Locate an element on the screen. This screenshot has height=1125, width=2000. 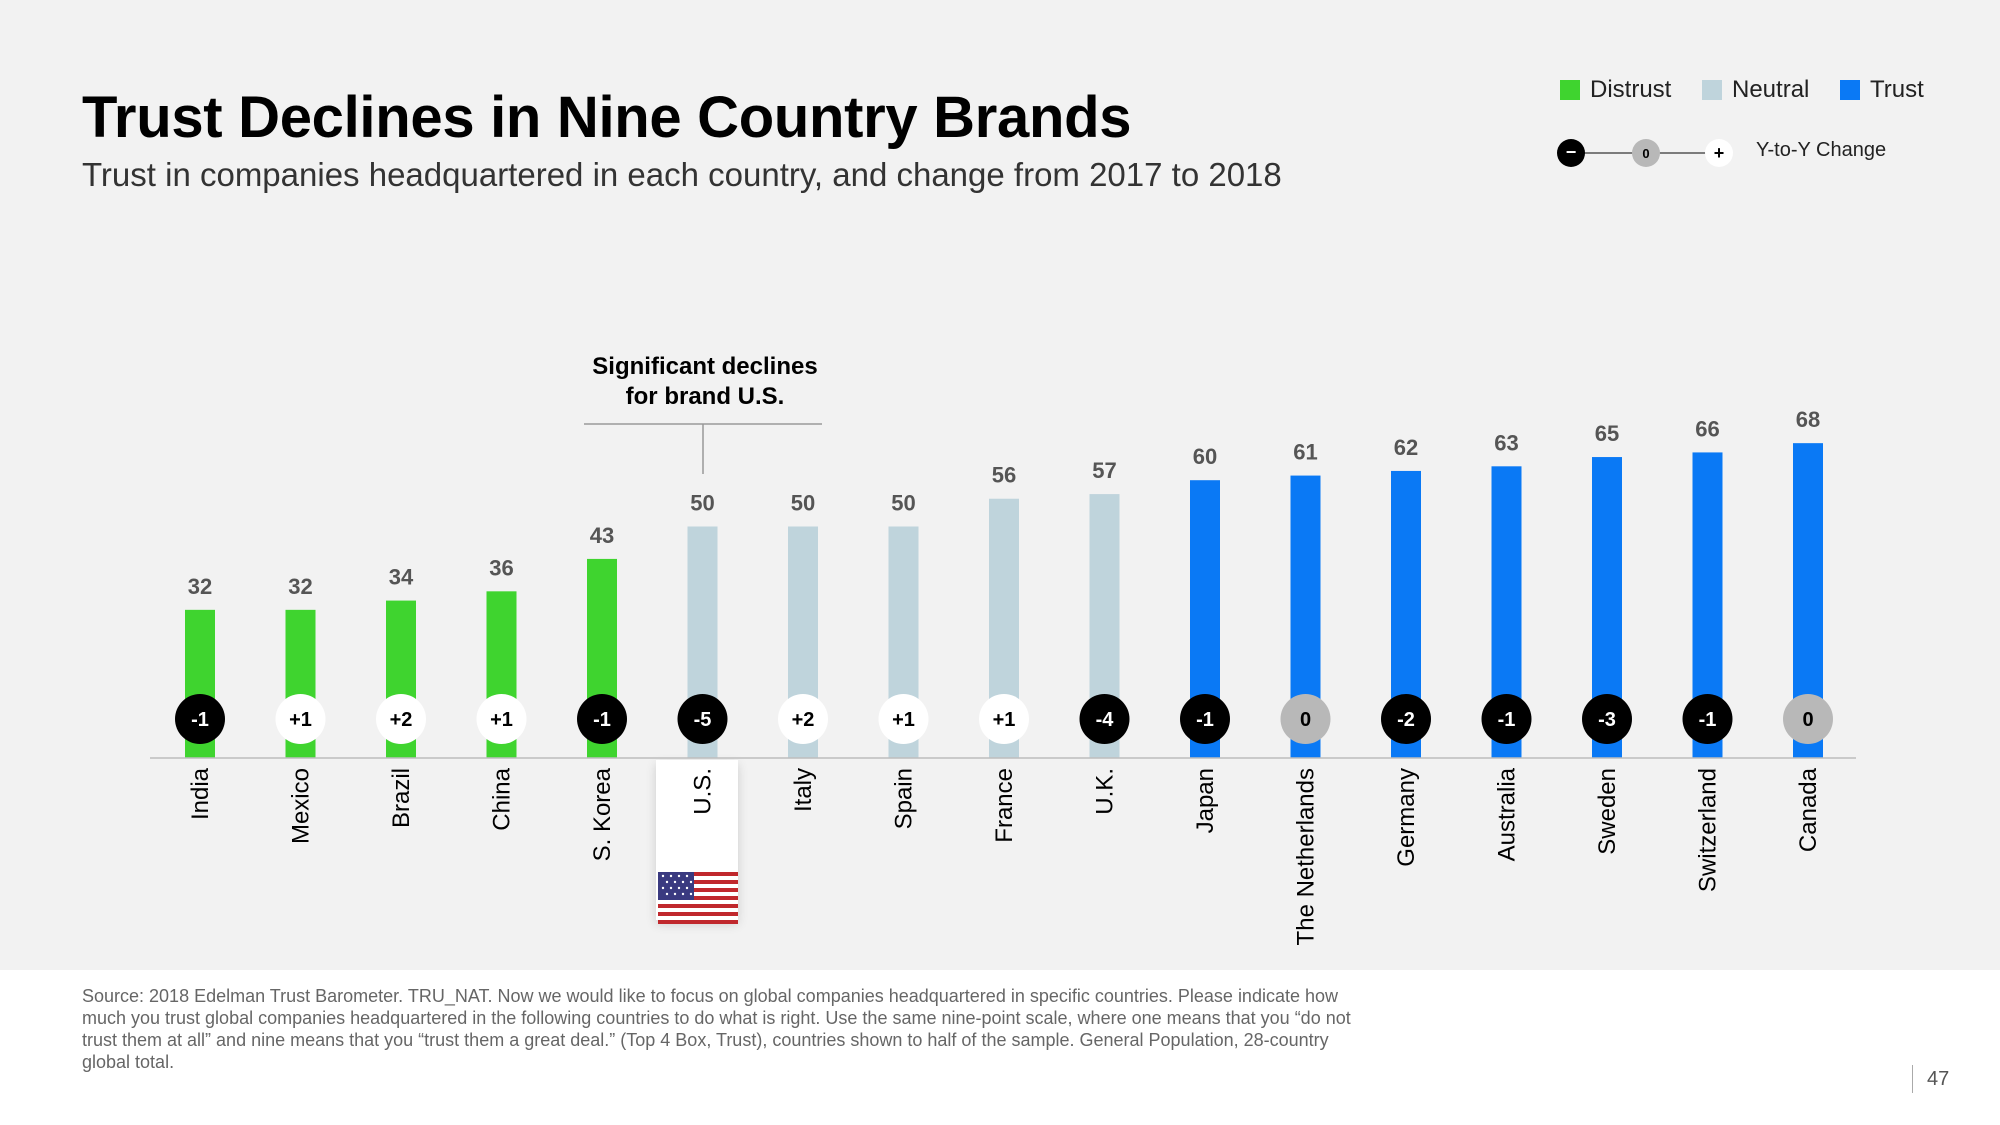
yoy-plus-circle is located at coordinates (1719, 153).